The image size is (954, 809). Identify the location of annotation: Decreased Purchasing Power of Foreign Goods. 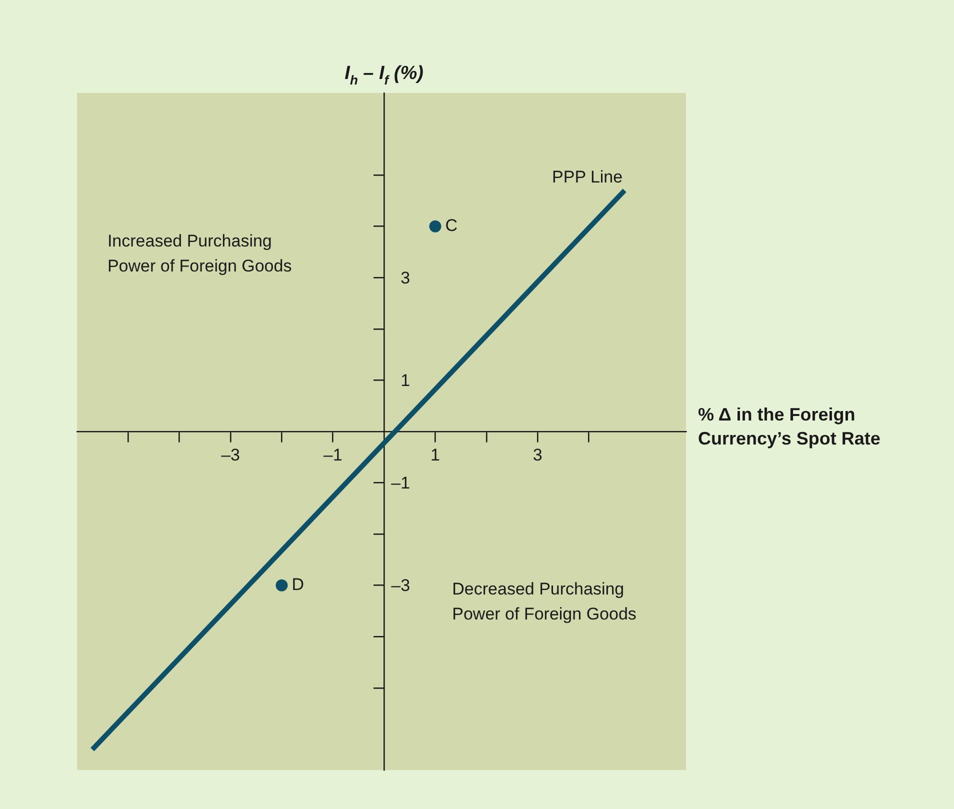
(544, 602).